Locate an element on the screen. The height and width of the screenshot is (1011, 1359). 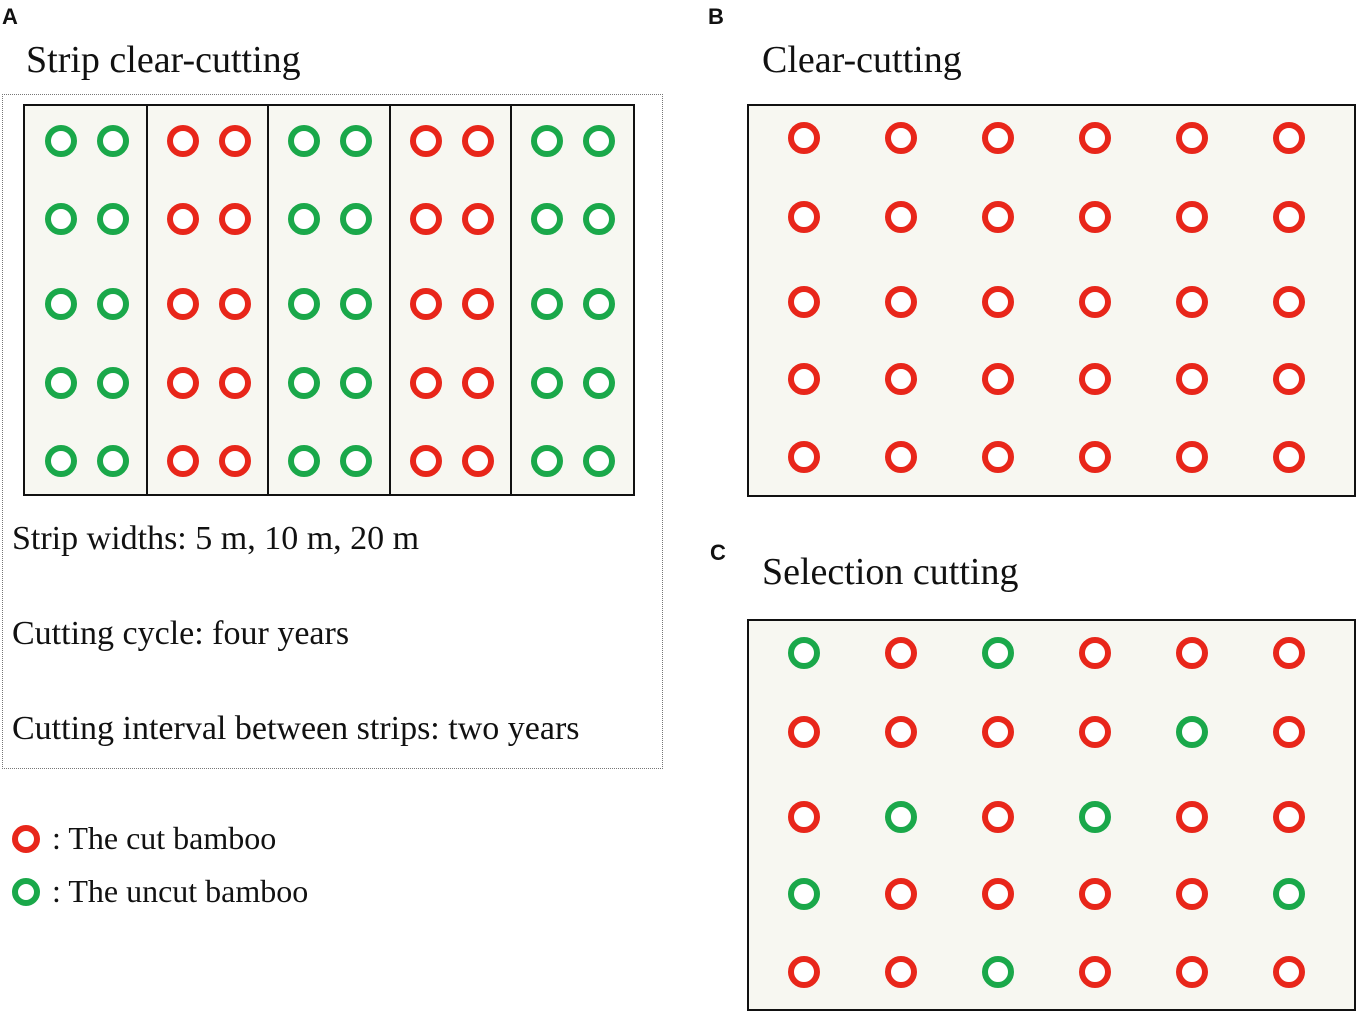
legend-uncut-label: : The uncut bamboo is located at coordinates (180, 891).